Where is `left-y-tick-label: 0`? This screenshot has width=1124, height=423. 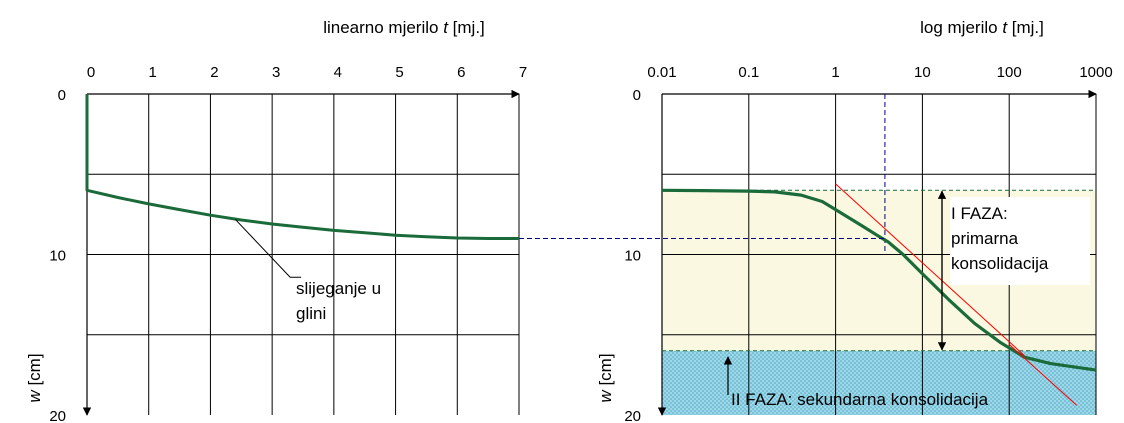 left-y-tick-label: 0 is located at coordinates (62, 95).